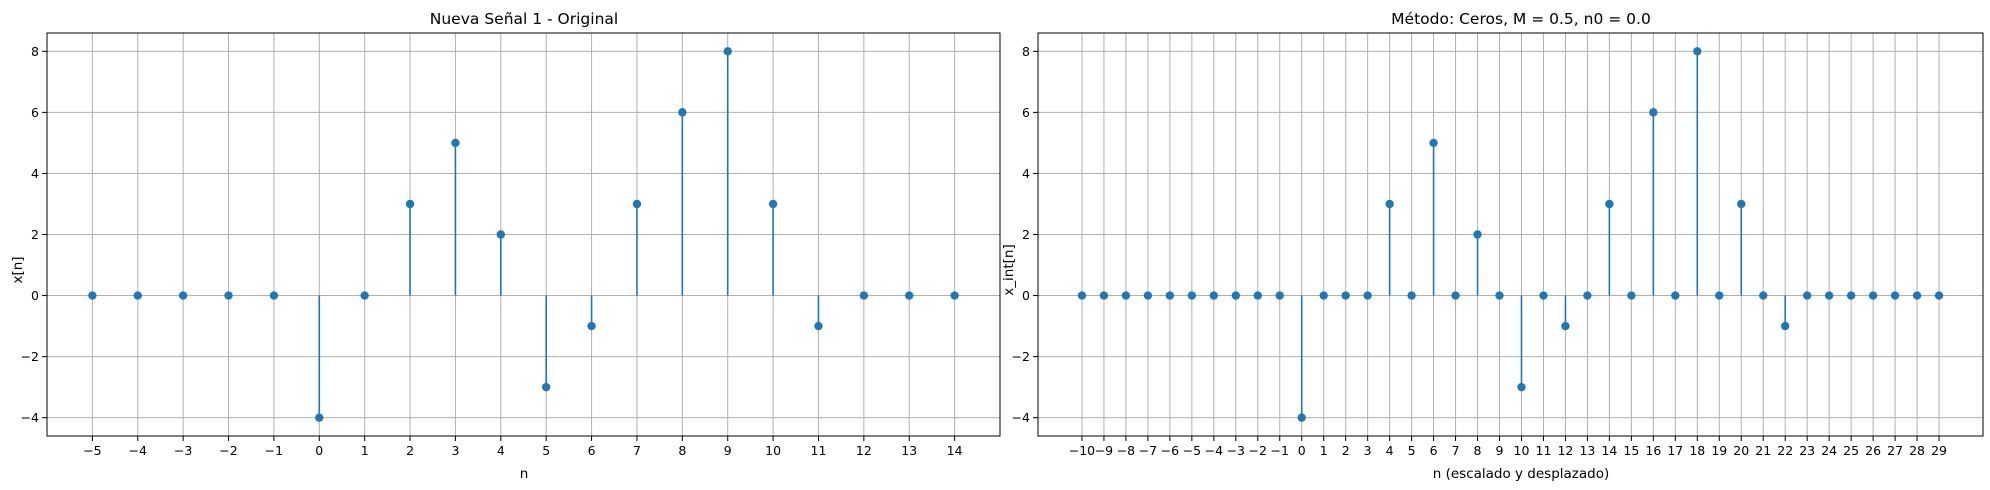 The height and width of the screenshot is (490, 1990). Describe the element at coordinates (819, 450) in the screenshot. I see `x-tick-label: 11` at that location.